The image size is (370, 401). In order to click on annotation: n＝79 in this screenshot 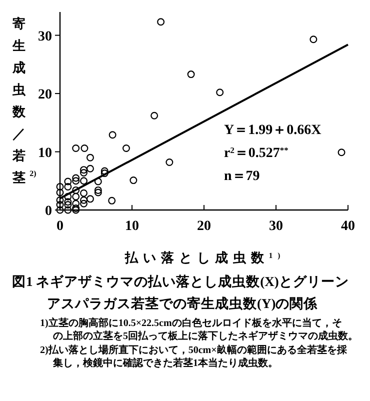, I will do `click(242, 176)`.